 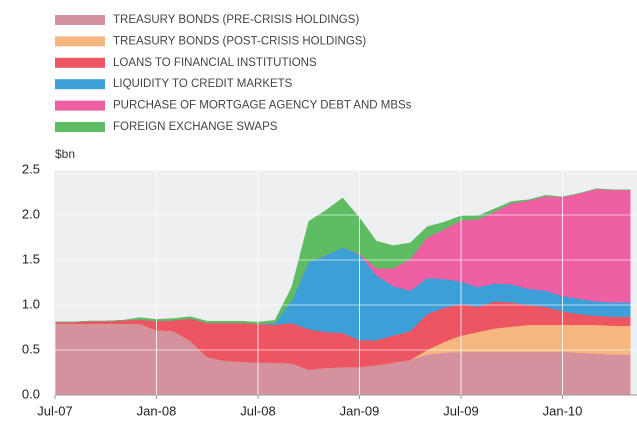 What do you see at coordinates (54, 410) in the screenshot?
I see `x-tick-label: Jul-07` at bounding box center [54, 410].